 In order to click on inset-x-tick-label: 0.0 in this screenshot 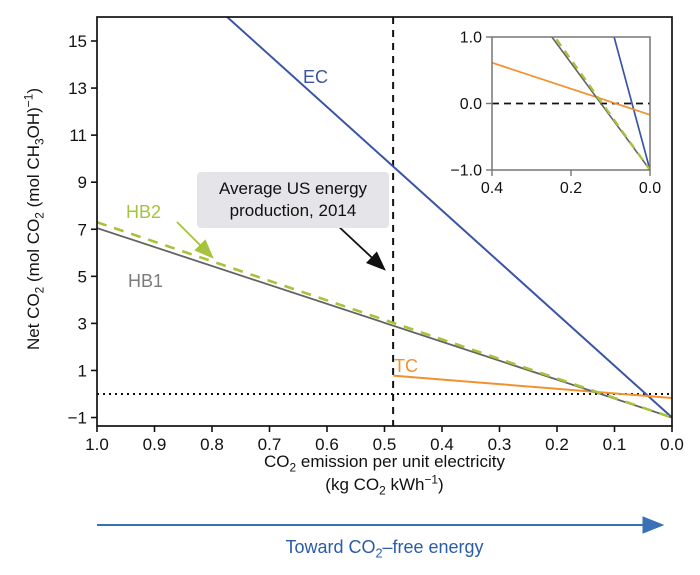, I will do `click(650, 188)`.